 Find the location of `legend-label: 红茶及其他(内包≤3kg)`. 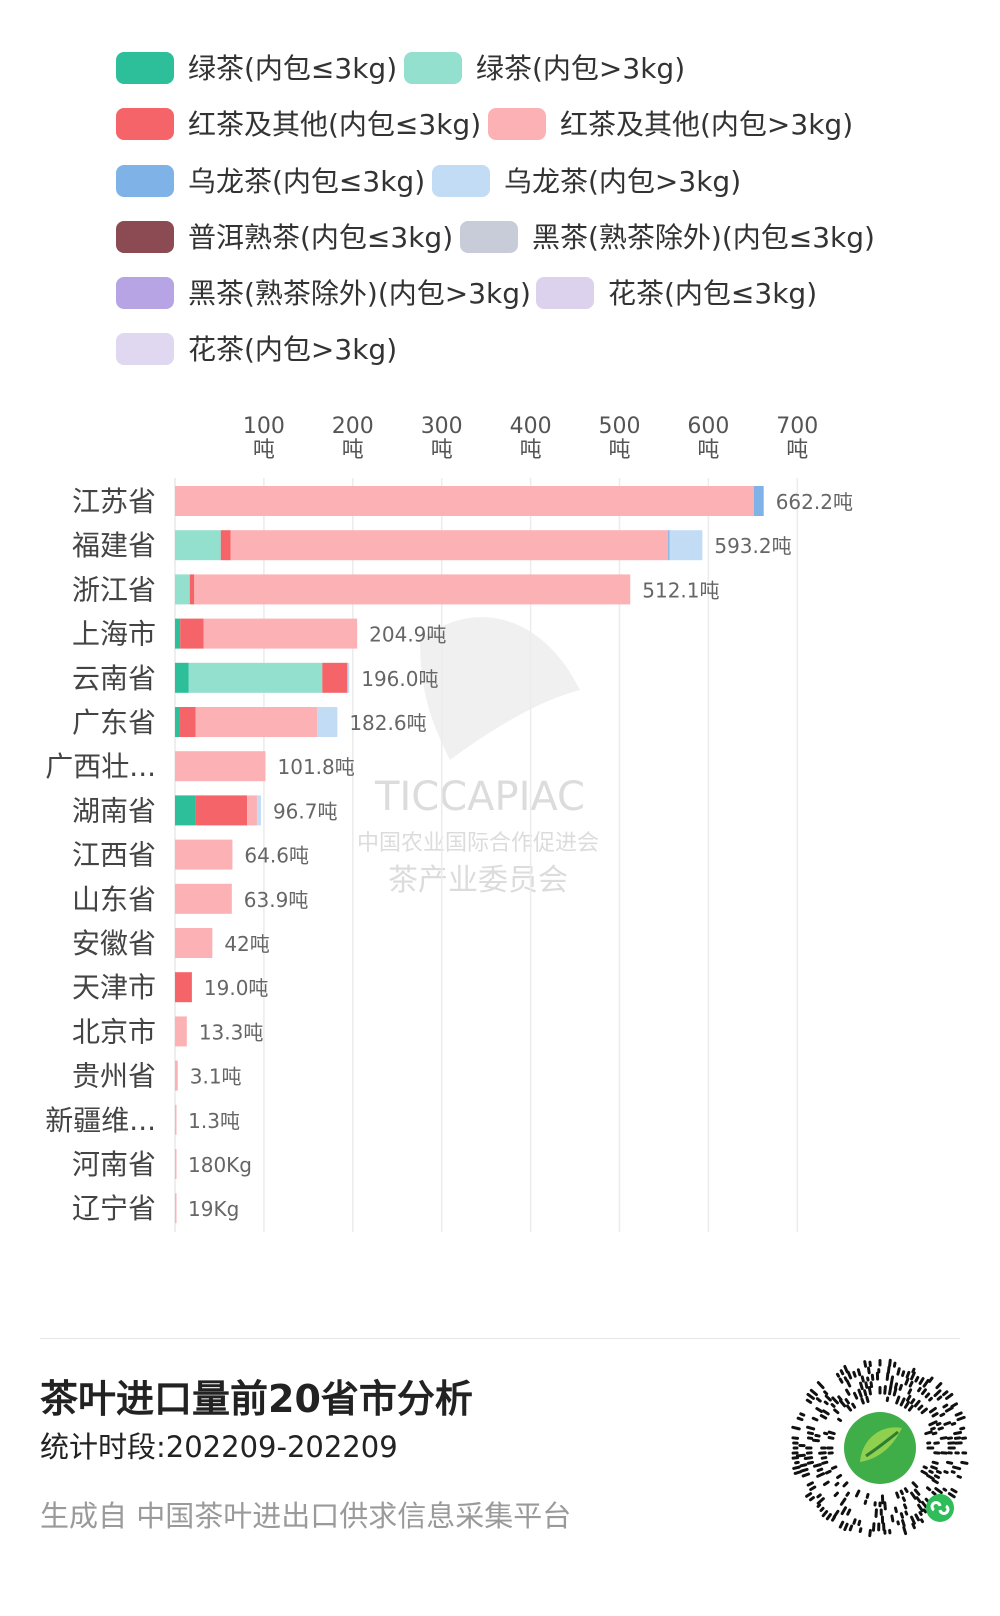

legend-label: 红茶及其他(内包≤3kg) is located at coordinates (334, 124).